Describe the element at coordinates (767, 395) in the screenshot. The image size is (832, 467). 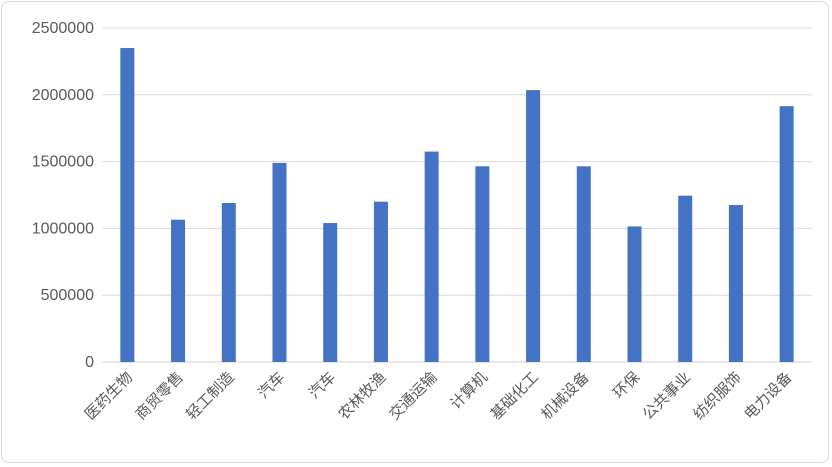
I see `x-tick-label: 电力设备` at that location.